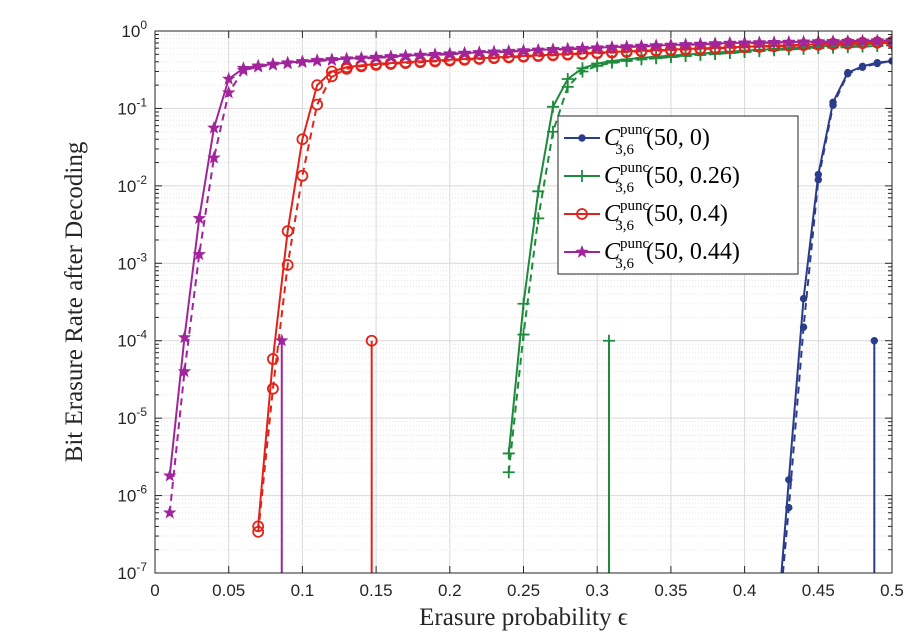 Image resolution: width=904 pixels, height=641 pixels. Describe the element at coordinates (670, 590) in the screenshot. I see `x-tick-label: 0.35` at that location.